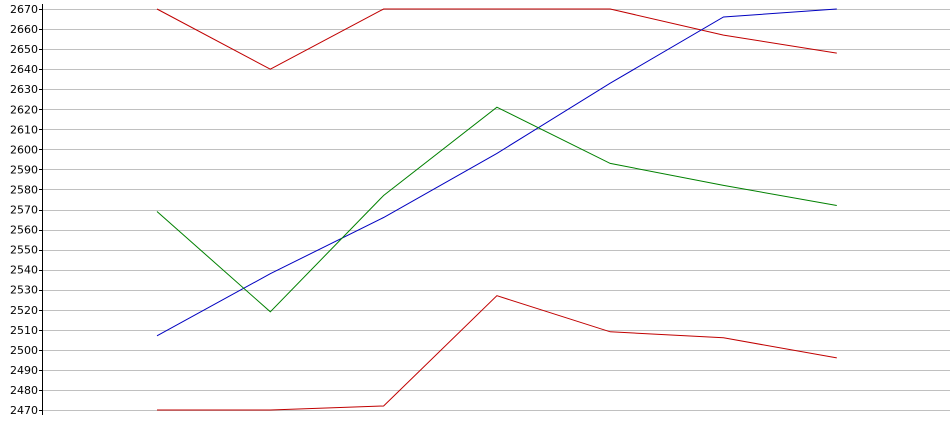  Describe the element at coordinates (24, 109) in the screenshot. I see `y-tick-label: 2620` at that location.